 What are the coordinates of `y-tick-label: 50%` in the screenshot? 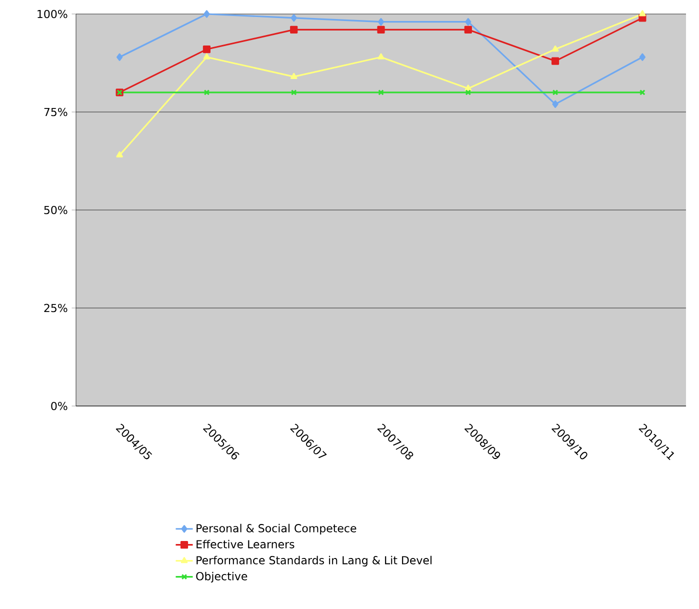 It's located at (56, 210).